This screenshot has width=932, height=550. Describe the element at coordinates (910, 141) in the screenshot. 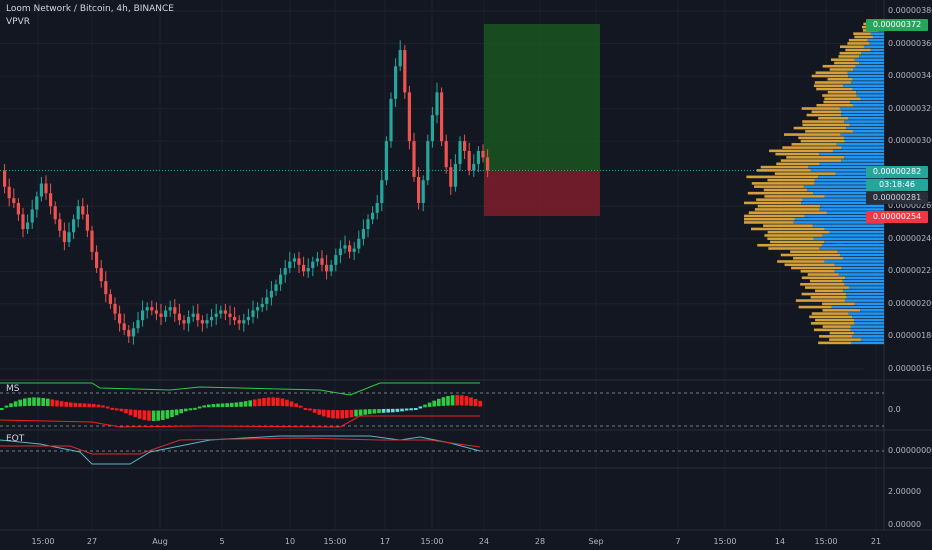

I see `price-tick-label: 0.00000300` at that location.